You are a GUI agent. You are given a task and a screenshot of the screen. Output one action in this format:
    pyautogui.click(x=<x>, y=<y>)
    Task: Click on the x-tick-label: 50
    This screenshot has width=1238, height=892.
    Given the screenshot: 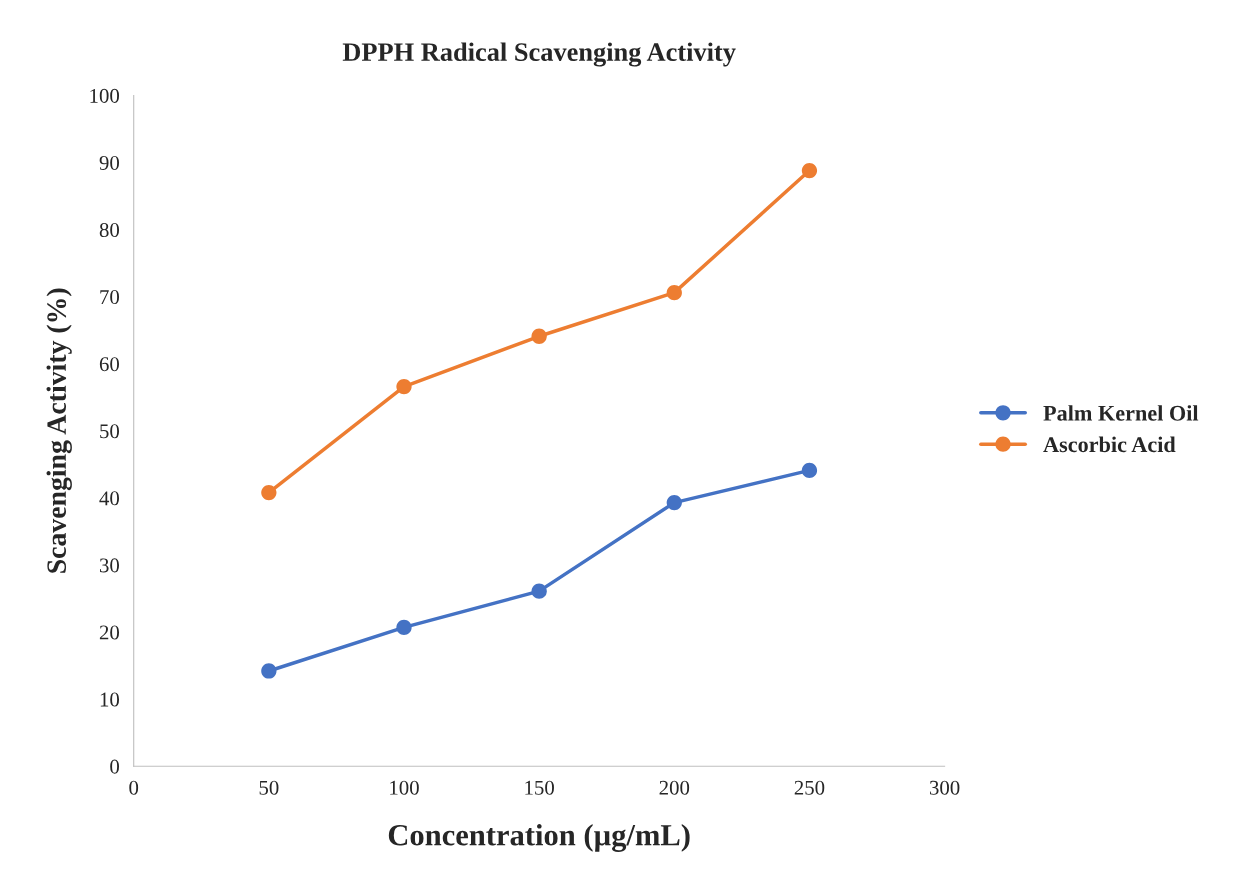 What is the action you would take?
    pyautogui.click(x=269, y=787)
    